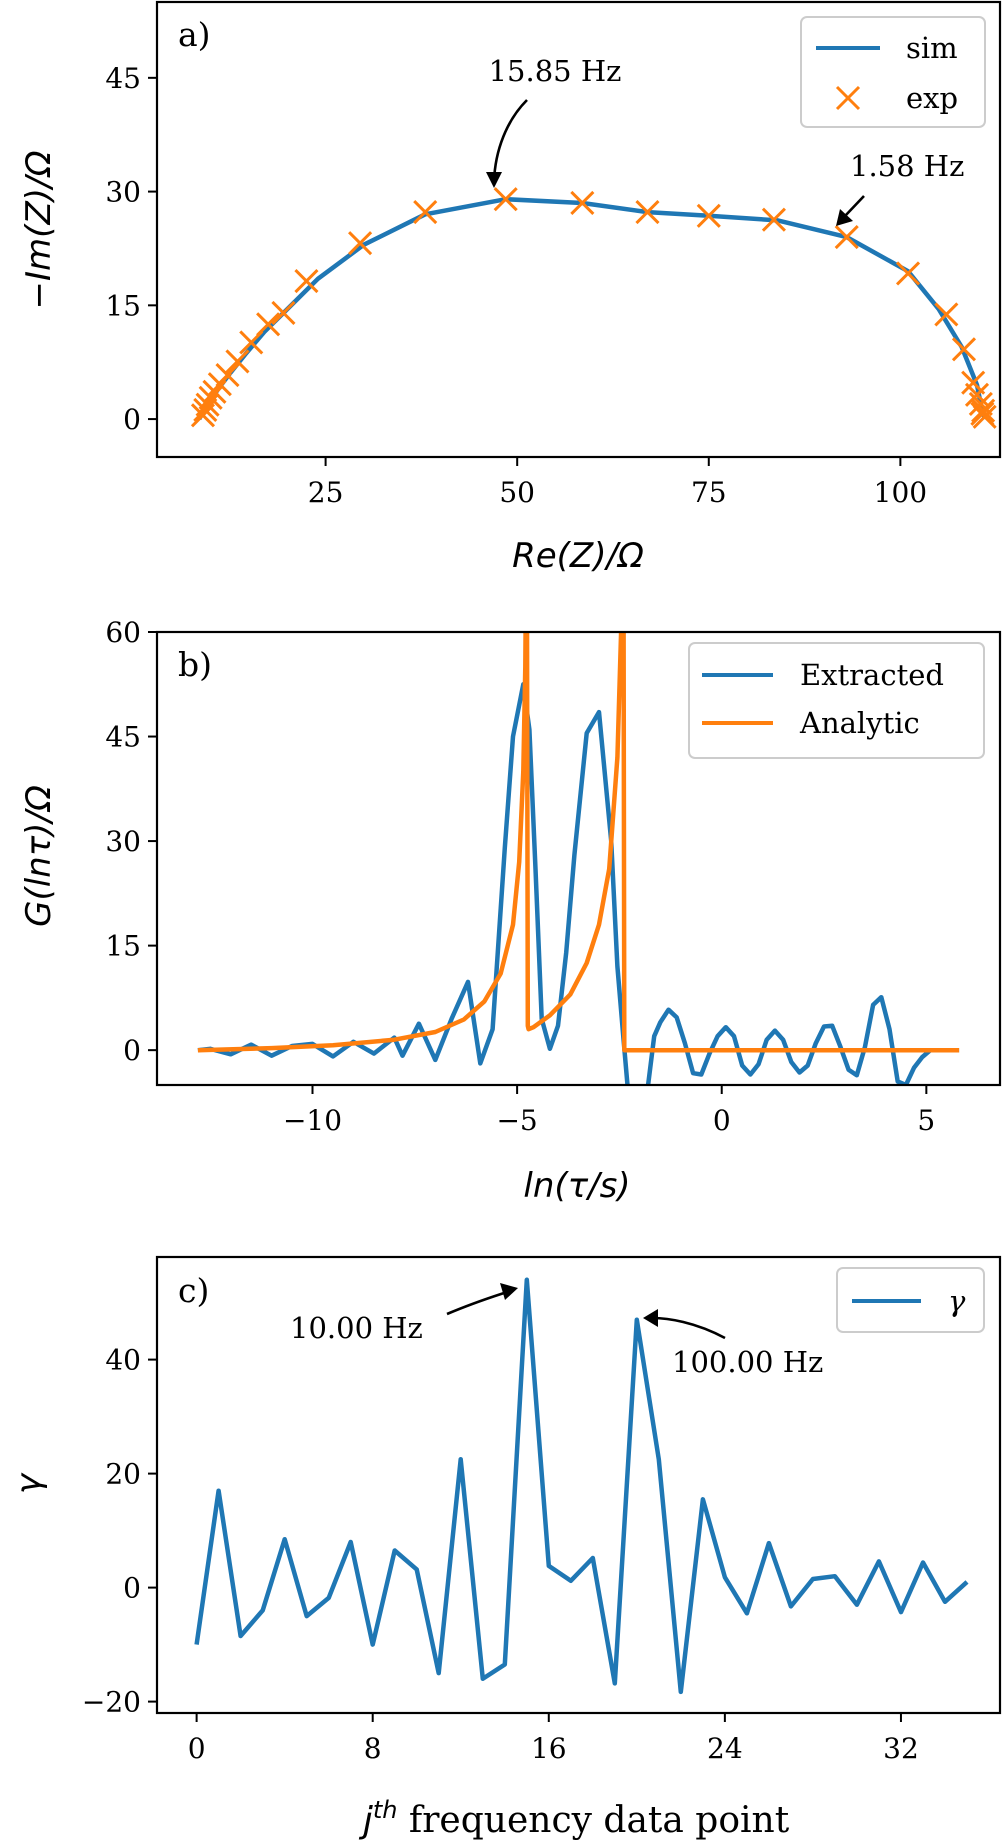  I want to click on y-axis-label-a: −Im(Z)/Ω, so click(39, 230).